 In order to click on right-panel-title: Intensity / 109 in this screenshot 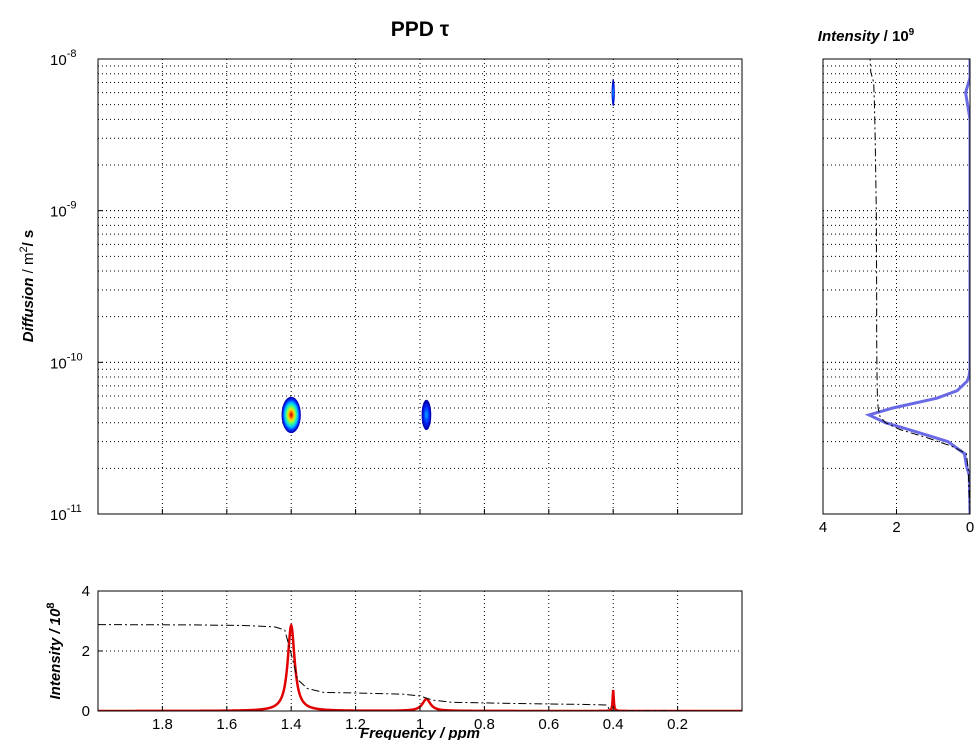, I will do `click(866, 36)`.